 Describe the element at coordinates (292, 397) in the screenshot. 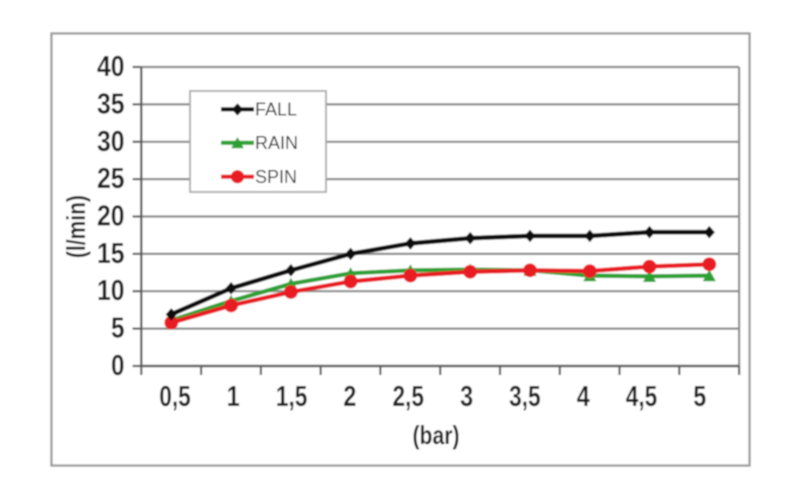

I see `svg-text: 1,5` at that location.